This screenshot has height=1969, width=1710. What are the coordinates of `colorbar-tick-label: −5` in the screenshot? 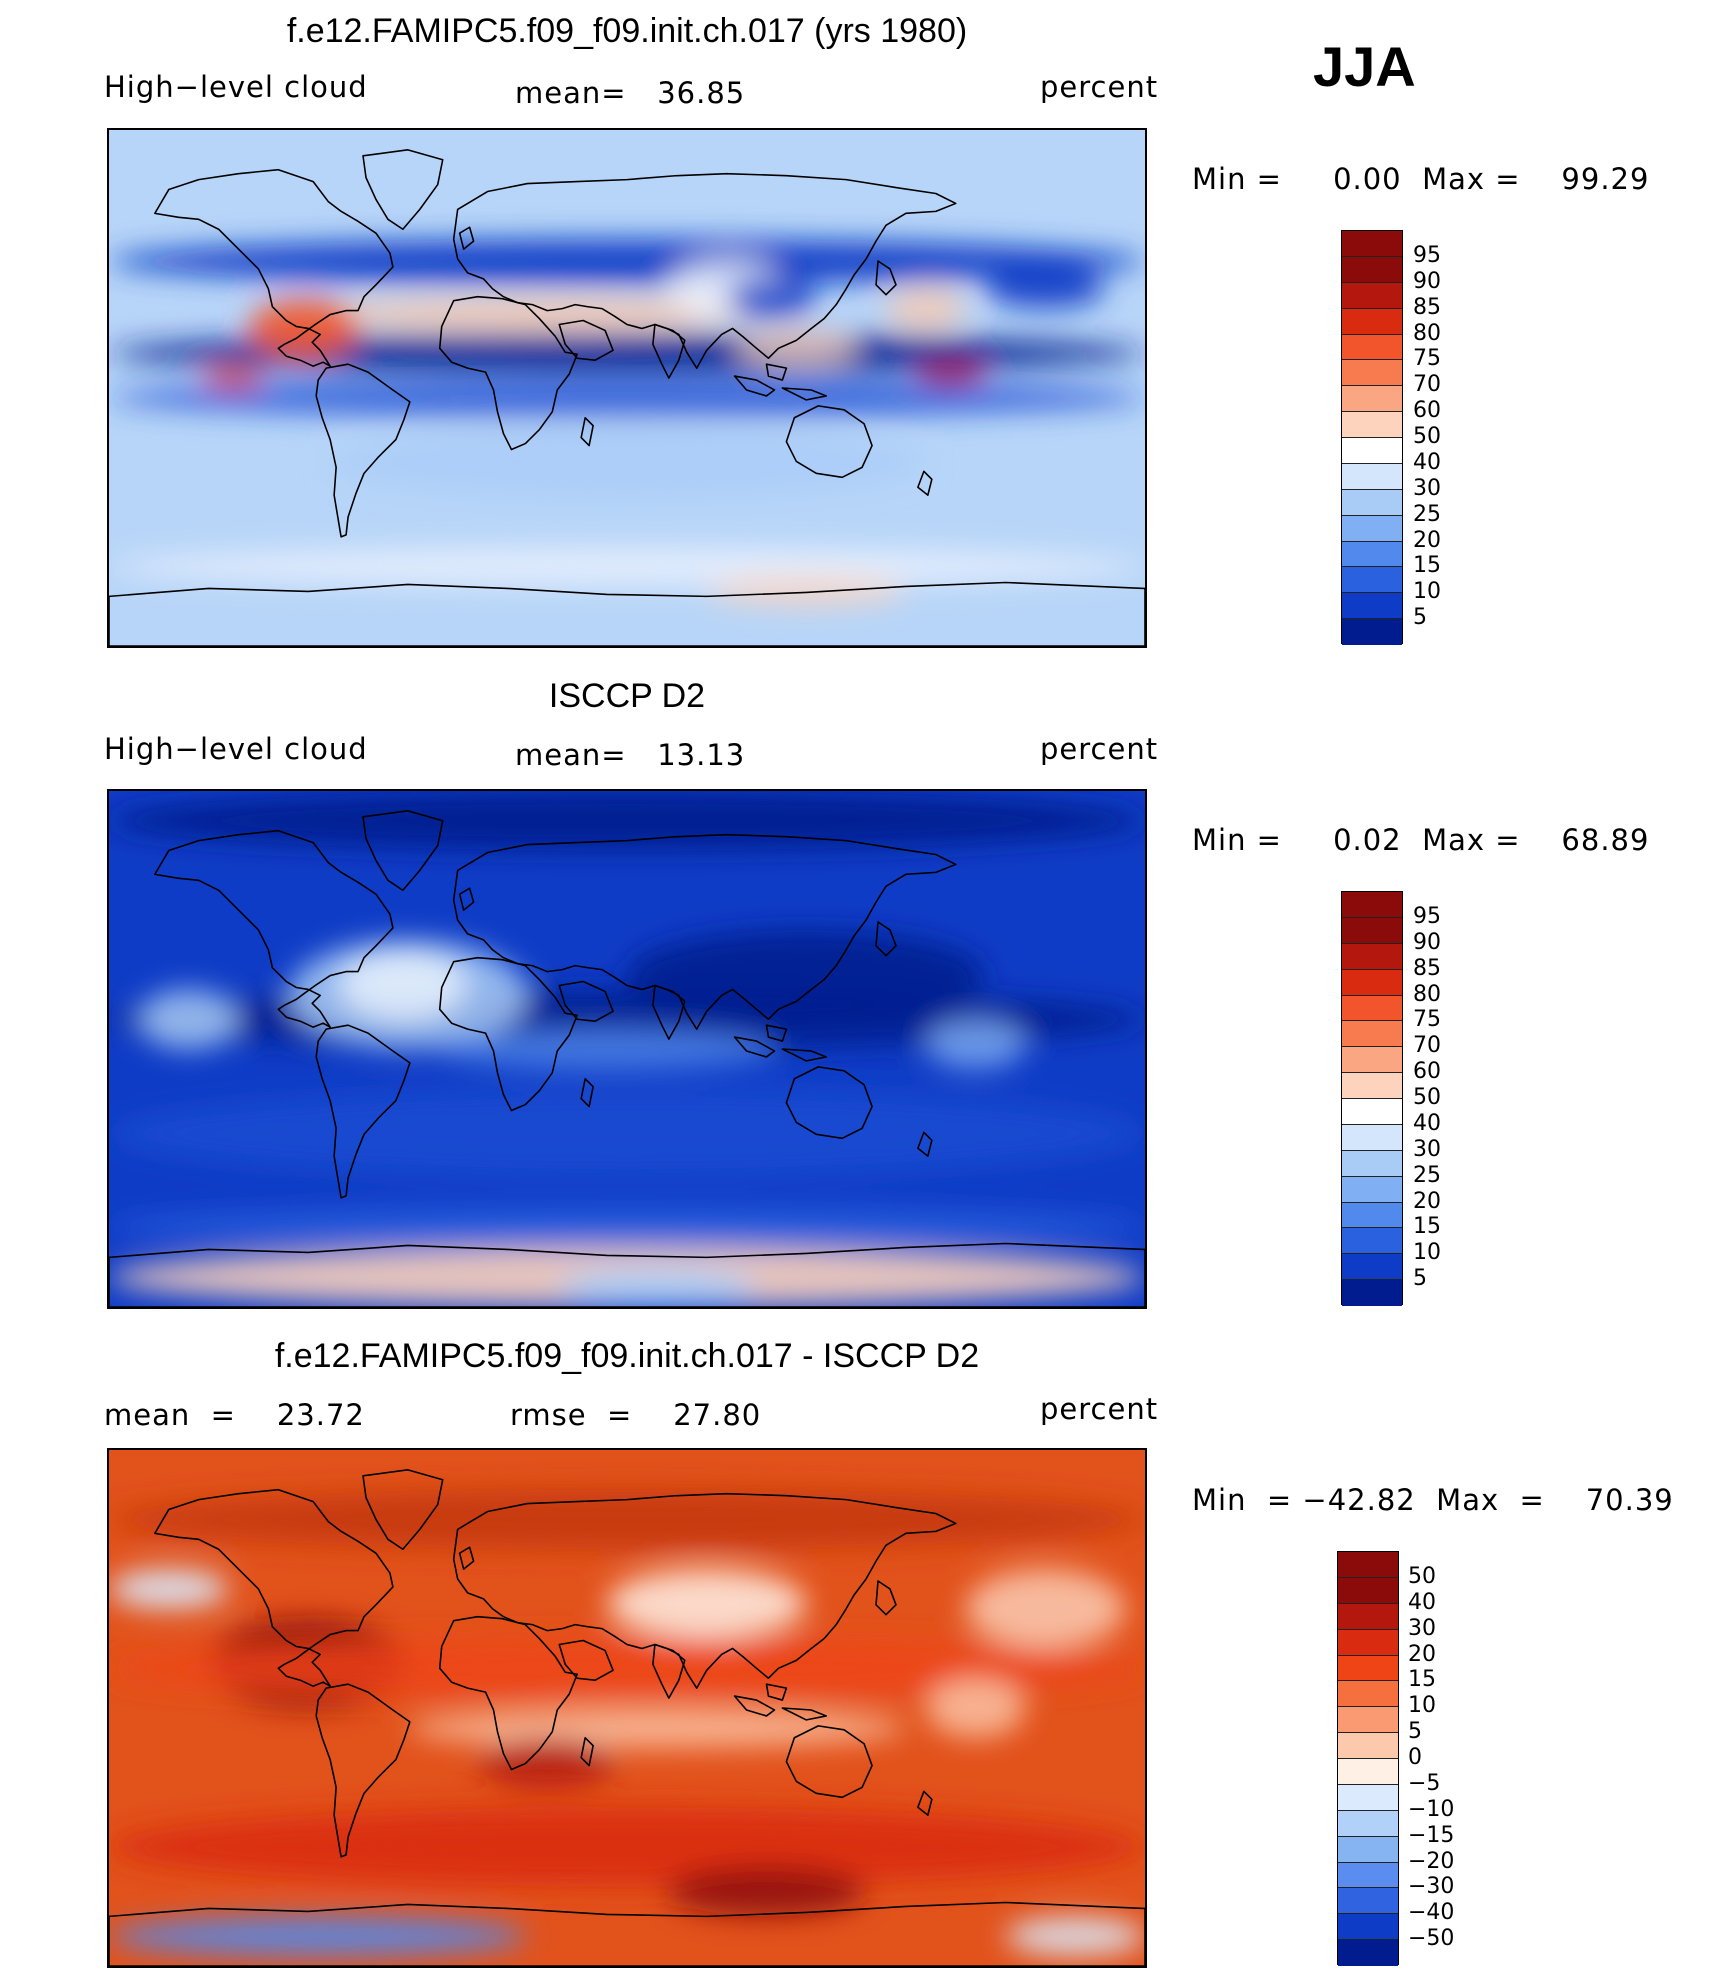 It's located at (1424, 1783).